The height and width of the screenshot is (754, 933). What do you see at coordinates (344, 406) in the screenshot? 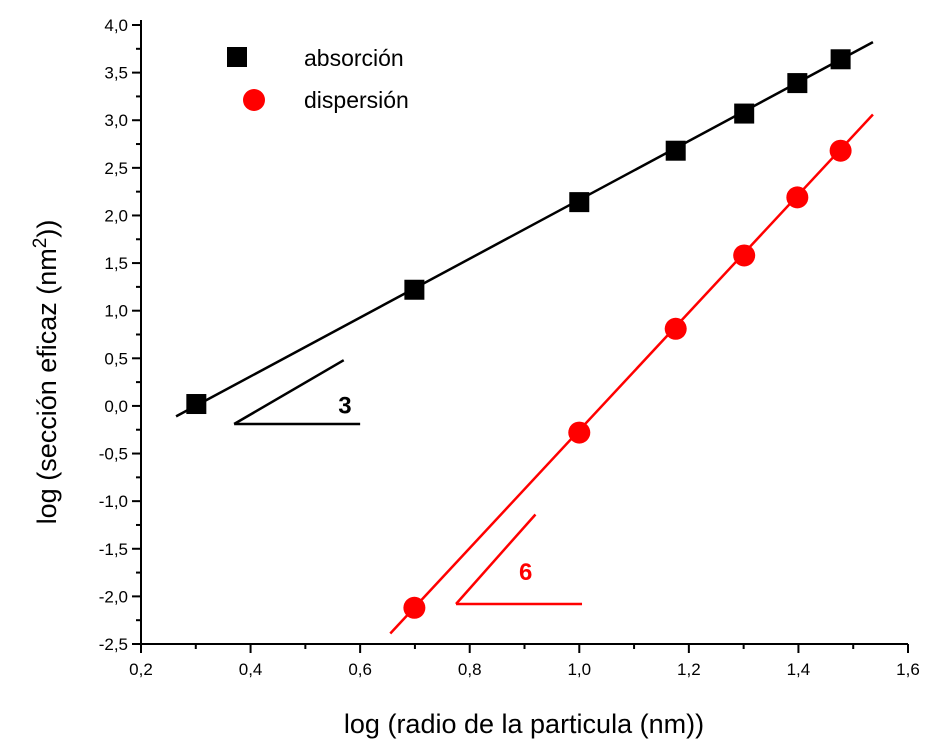
I see `slope-label-absorcion: 3` at bounding box center [344, 406].